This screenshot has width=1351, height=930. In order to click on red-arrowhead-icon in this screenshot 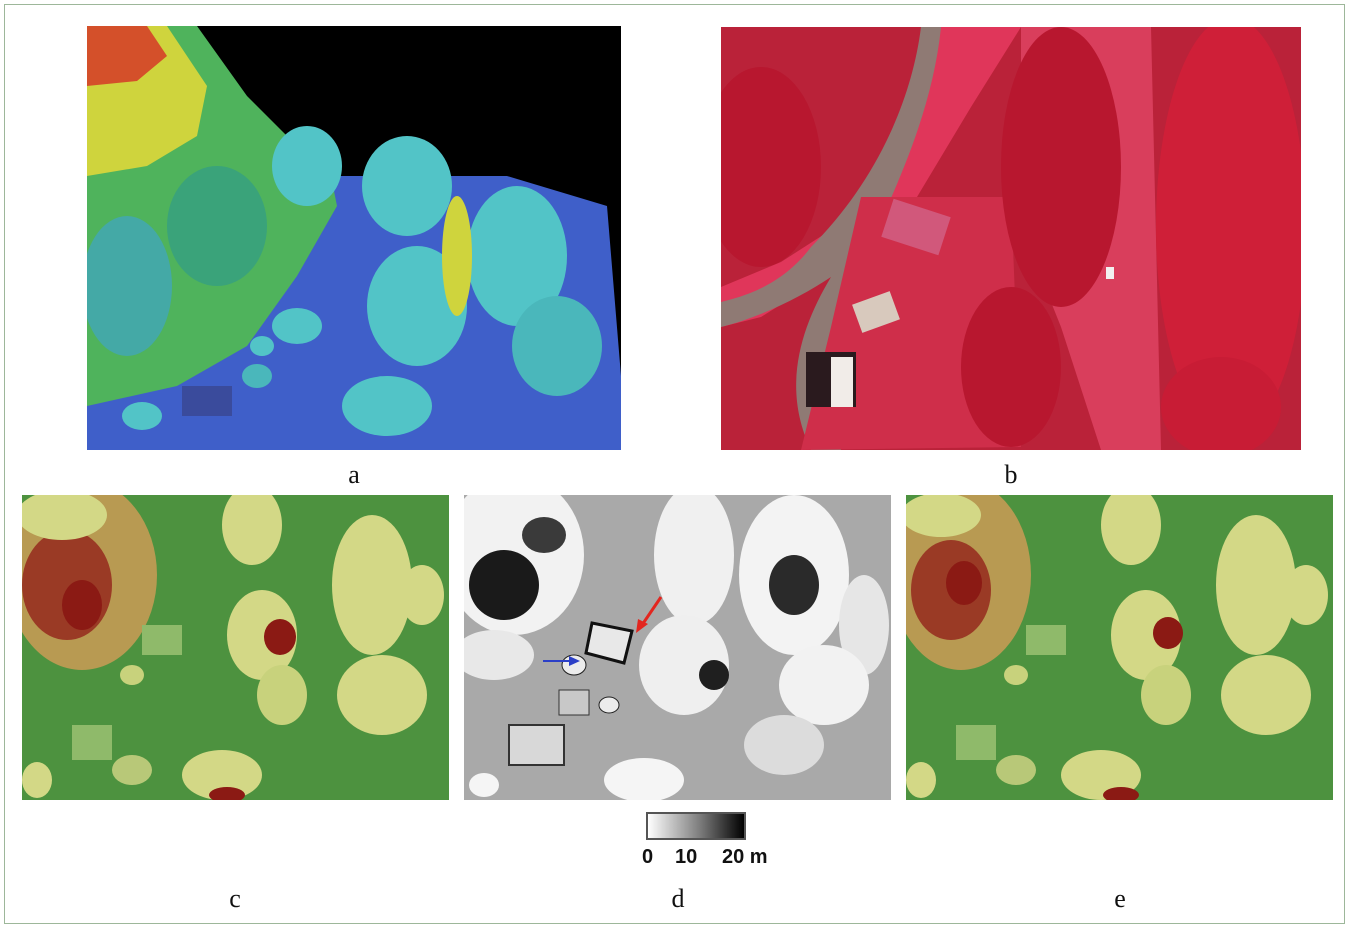, I will do `click(642, 626)`.